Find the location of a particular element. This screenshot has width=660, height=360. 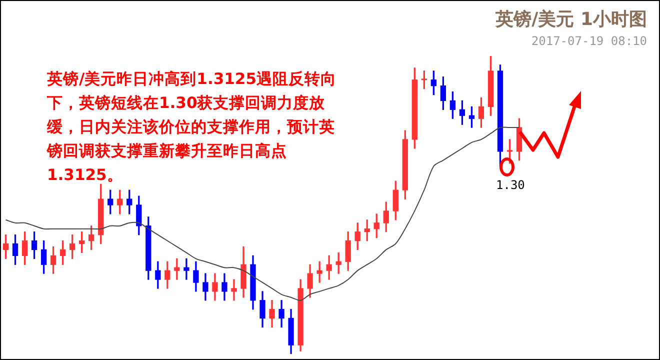

text: 英镑/美元 1小时图 is located at coordinates (571, 19).